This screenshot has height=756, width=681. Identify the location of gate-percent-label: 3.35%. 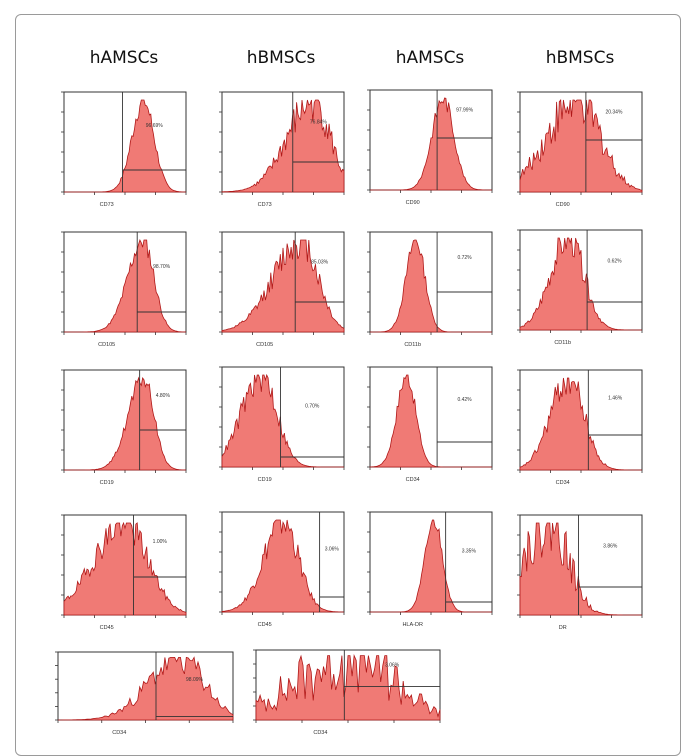
(469, 552).